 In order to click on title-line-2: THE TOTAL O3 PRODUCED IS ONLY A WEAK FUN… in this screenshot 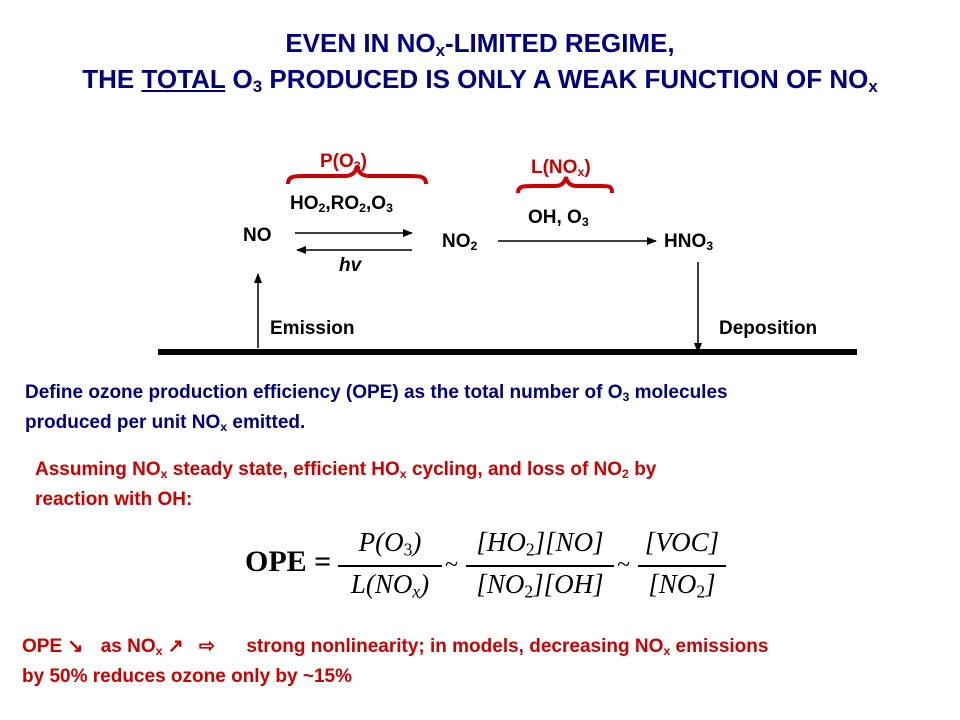, I will do `click(480, 80)`.